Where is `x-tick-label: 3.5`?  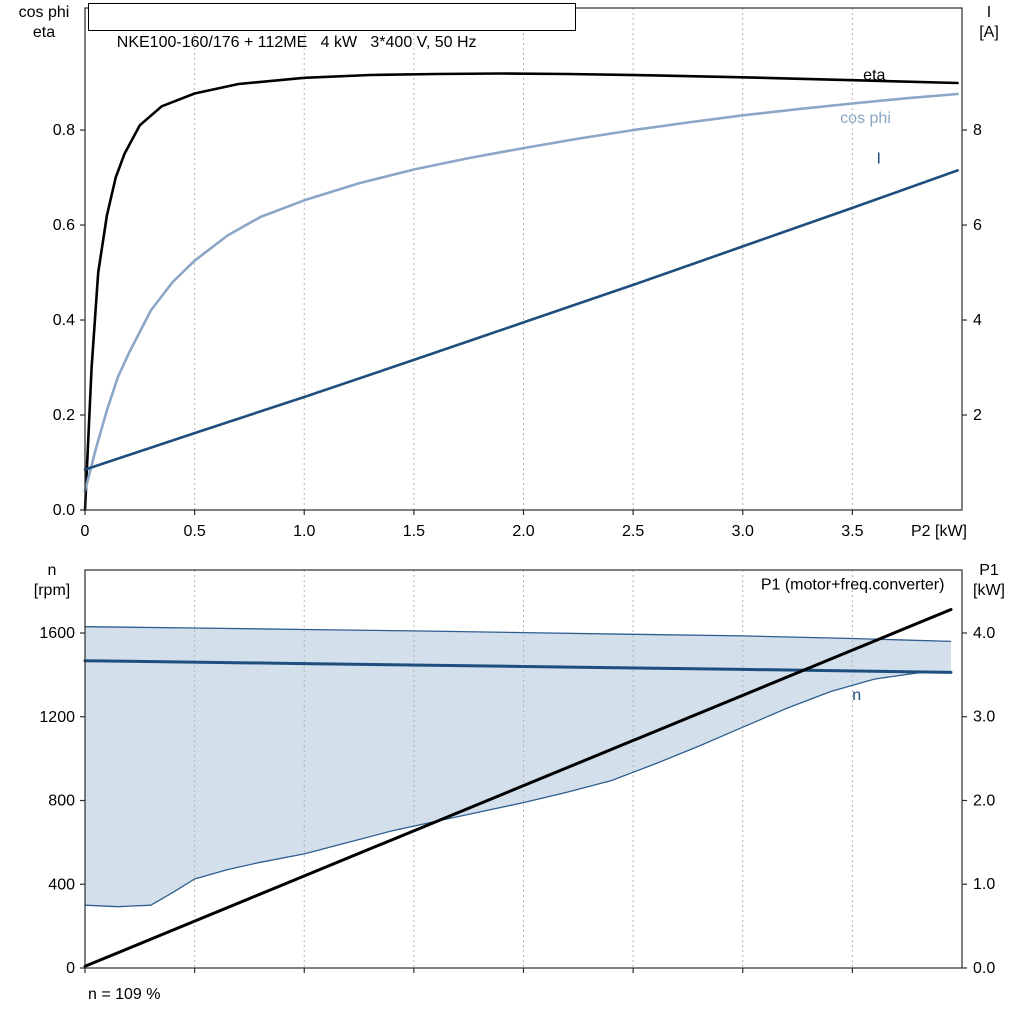 x-tick-label: 3.5 is located at coordinates (852, 531).